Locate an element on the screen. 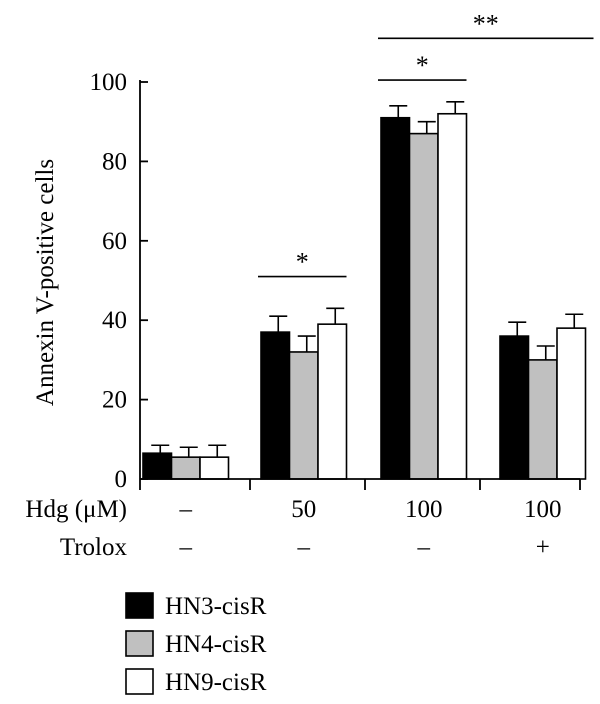  y-tick-label: 100 is located at coordinates (109, 82).